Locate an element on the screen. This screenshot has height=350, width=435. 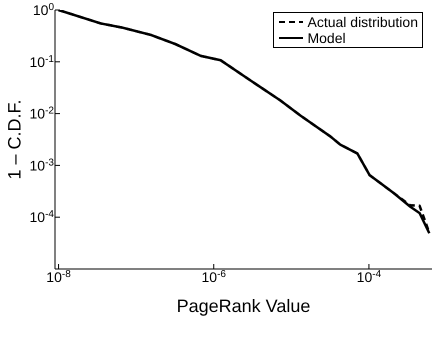
x-tick-label: 10$^{-6}$ is located at coordinates (213, 276).